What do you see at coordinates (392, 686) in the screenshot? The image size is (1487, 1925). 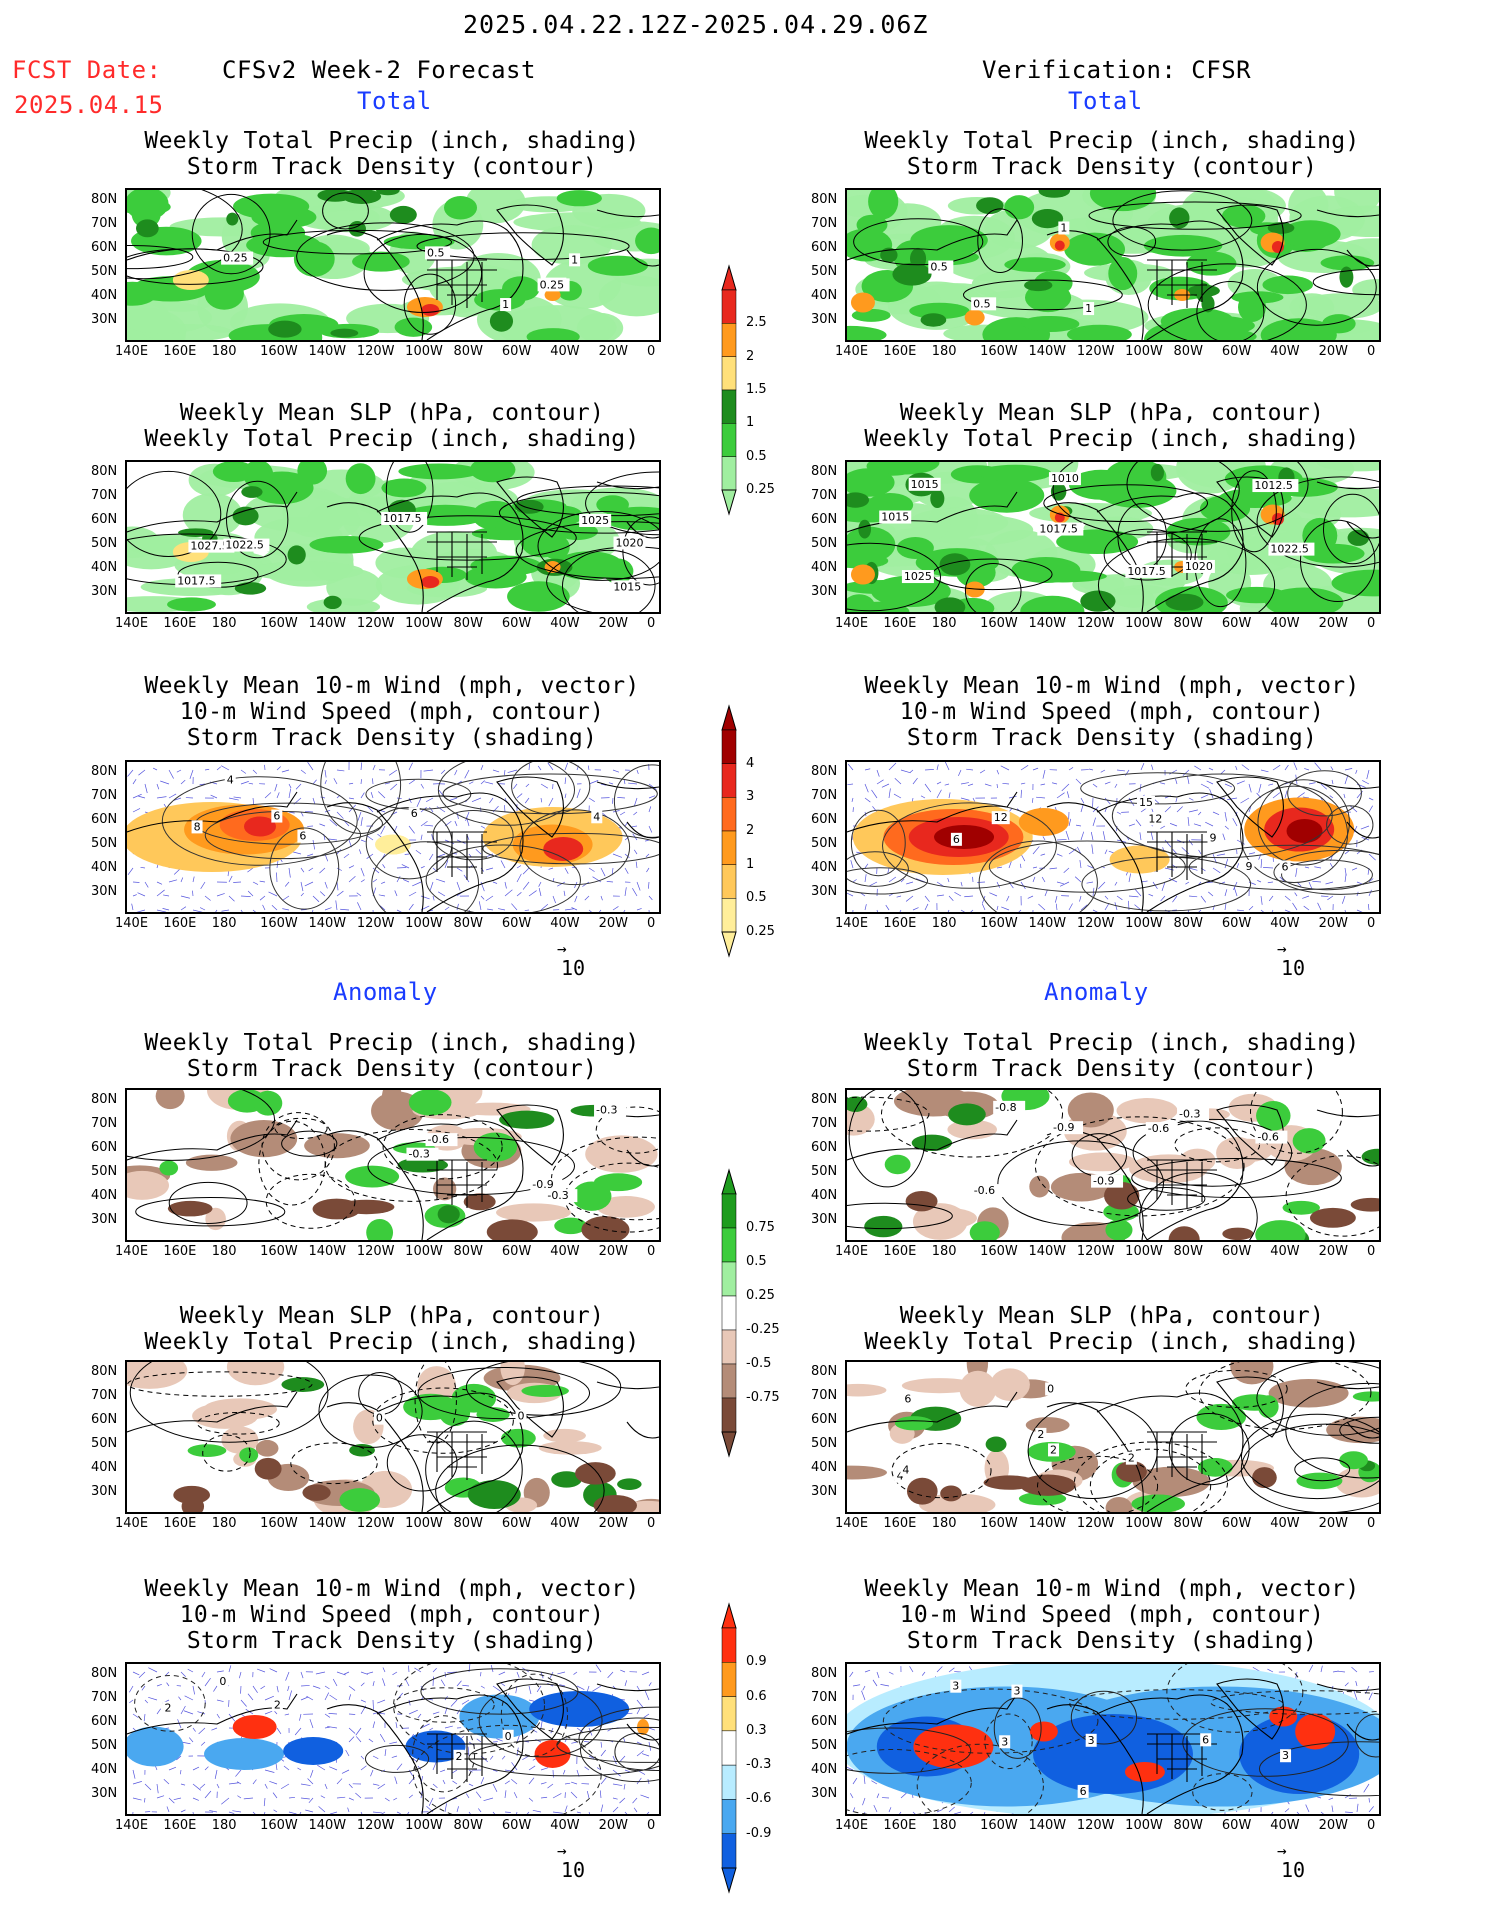 I see `panel-title-wtot-forecast-line1: Weekly Mean 10-m Wind (mph, vector)` at bounding box center [392, 686].